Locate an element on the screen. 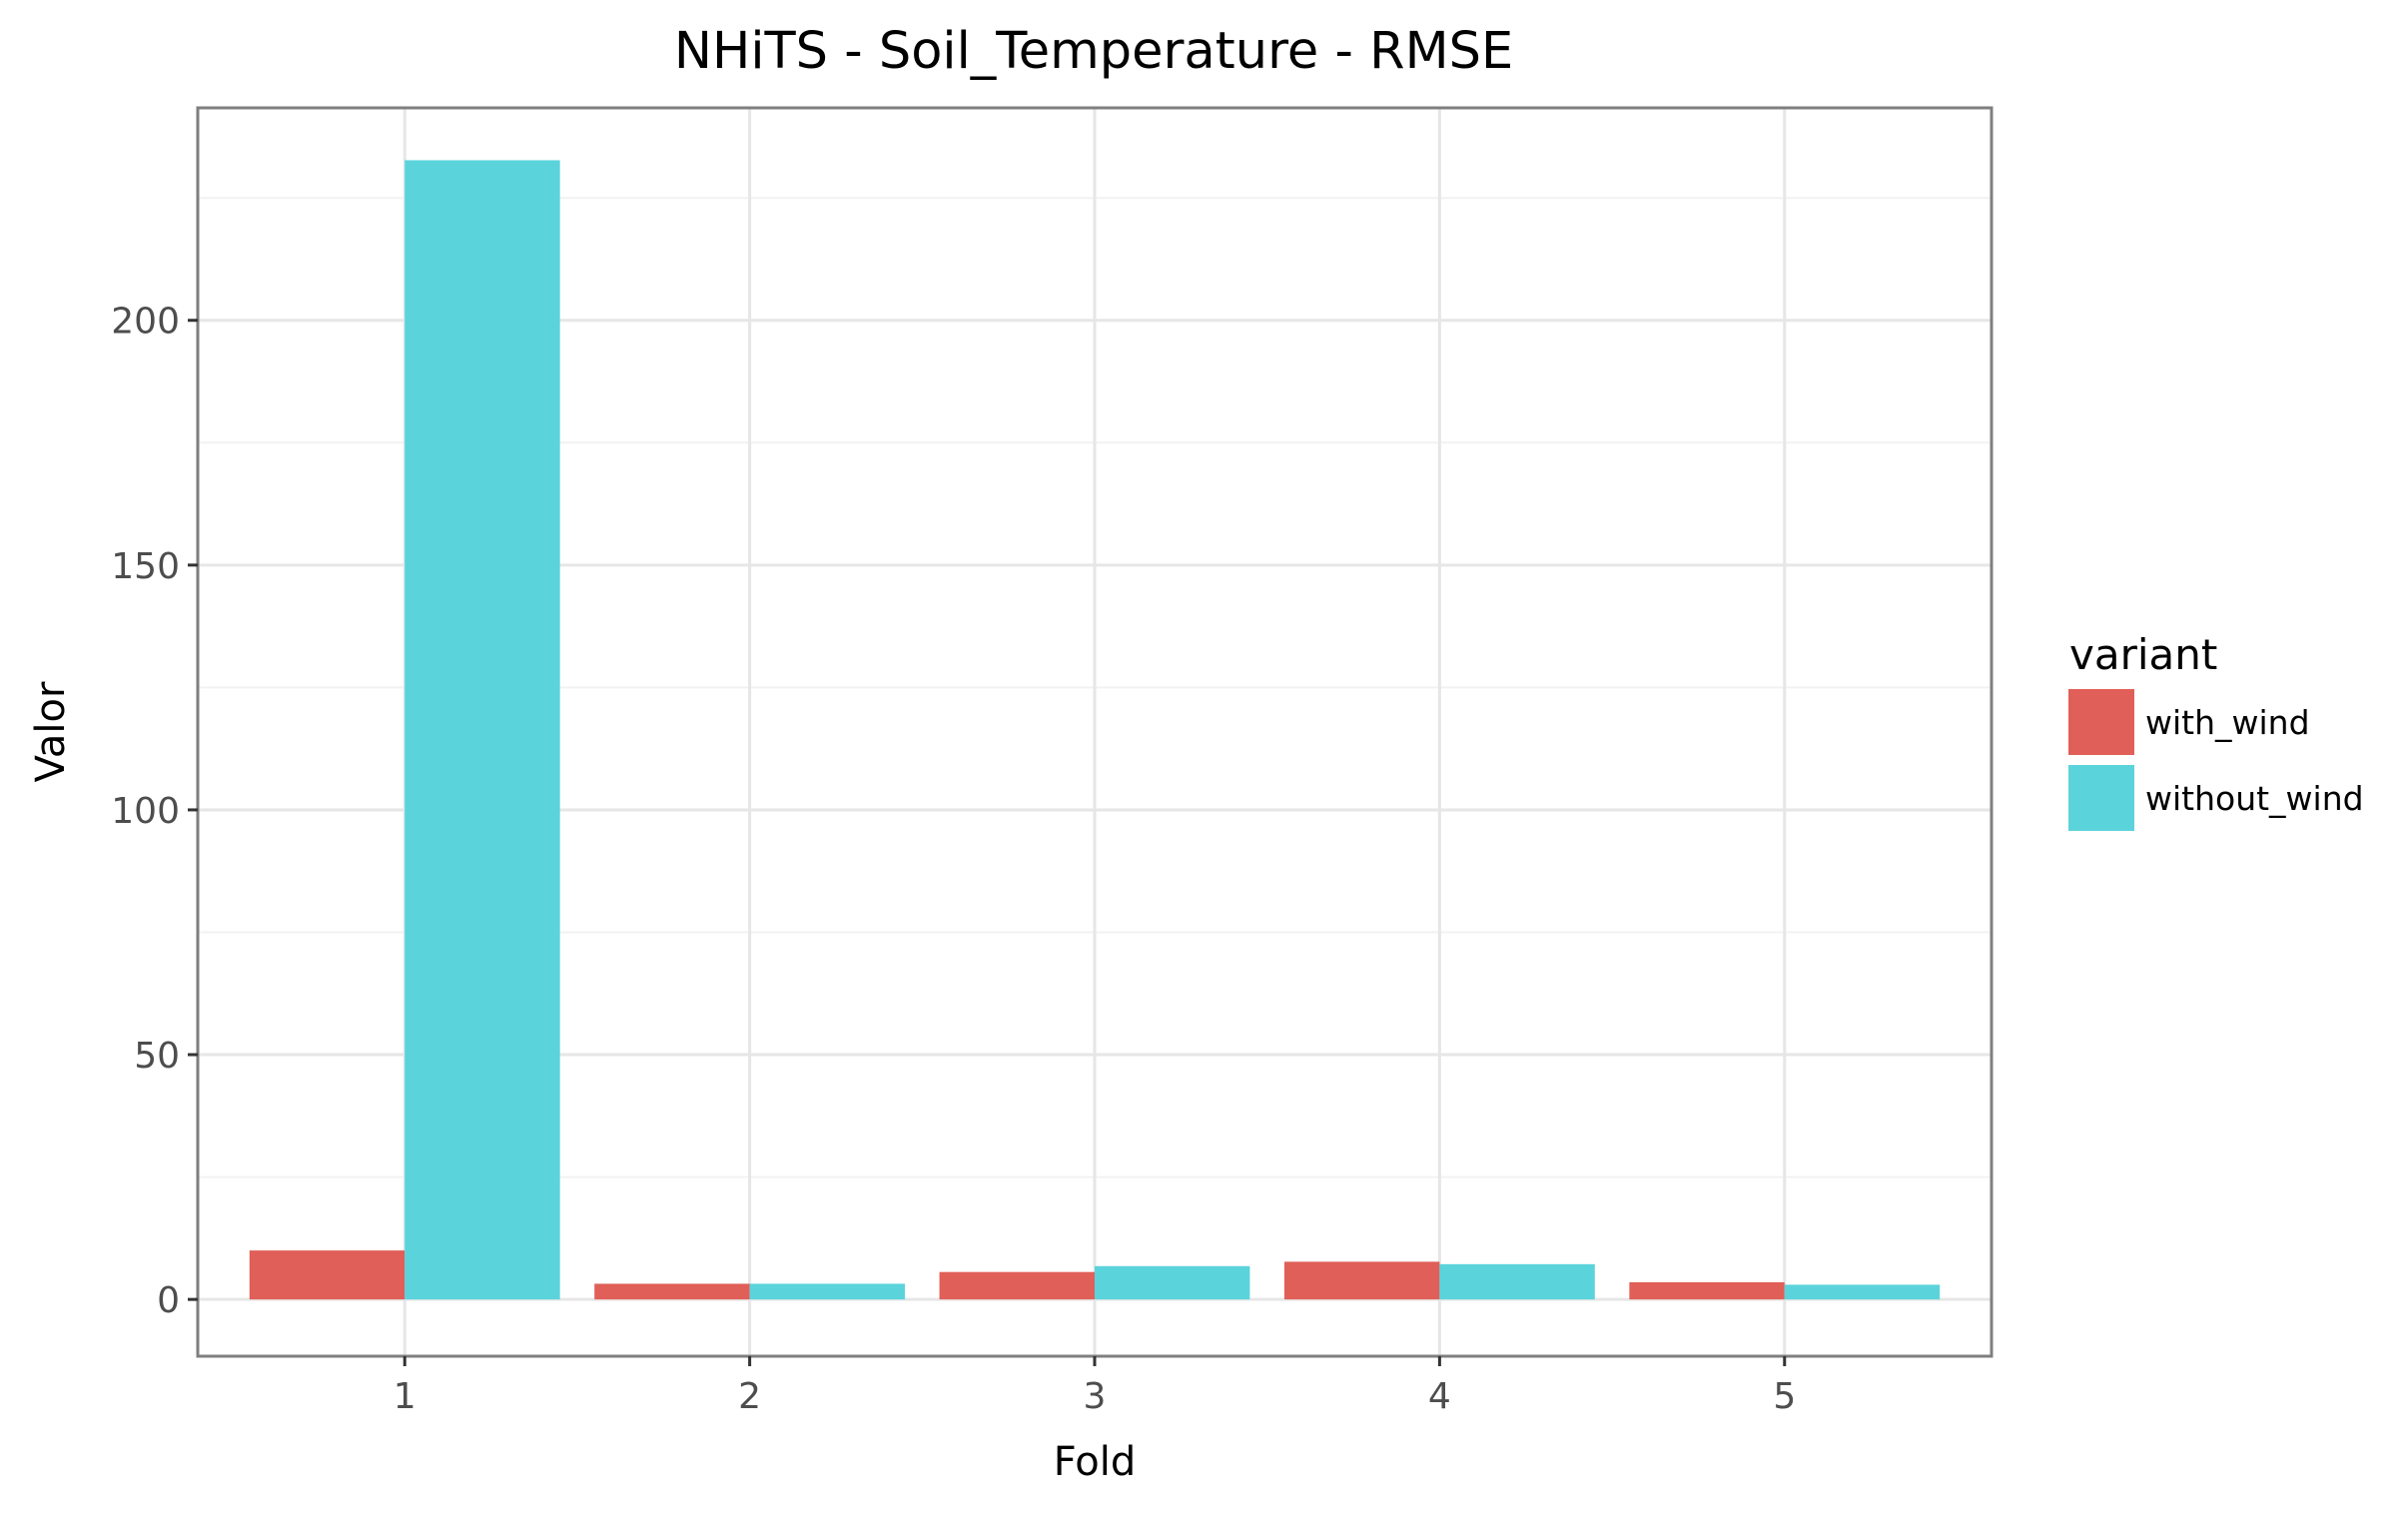 Image resolution: width=2408 pixels, height=1513 pixels. x-axis: 1 2 3 4 5 is located at coordinates (1095, 1386).